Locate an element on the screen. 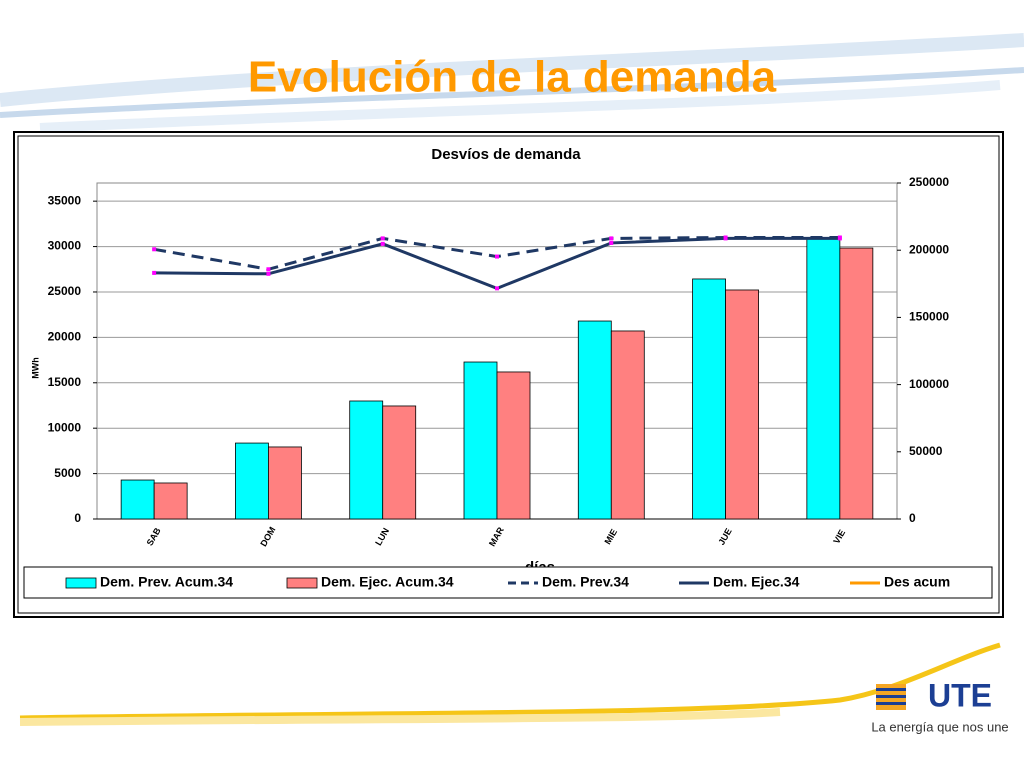 The height and width of the screenshot is (768, 1024). logo: UTE La energía que nos une is located at coordinates (939, 705).